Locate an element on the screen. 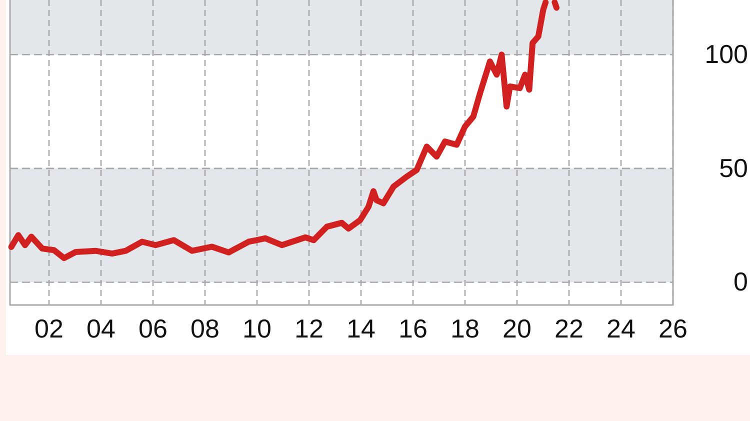  x-tick-label: 06 is located at coordinates (153, 328).